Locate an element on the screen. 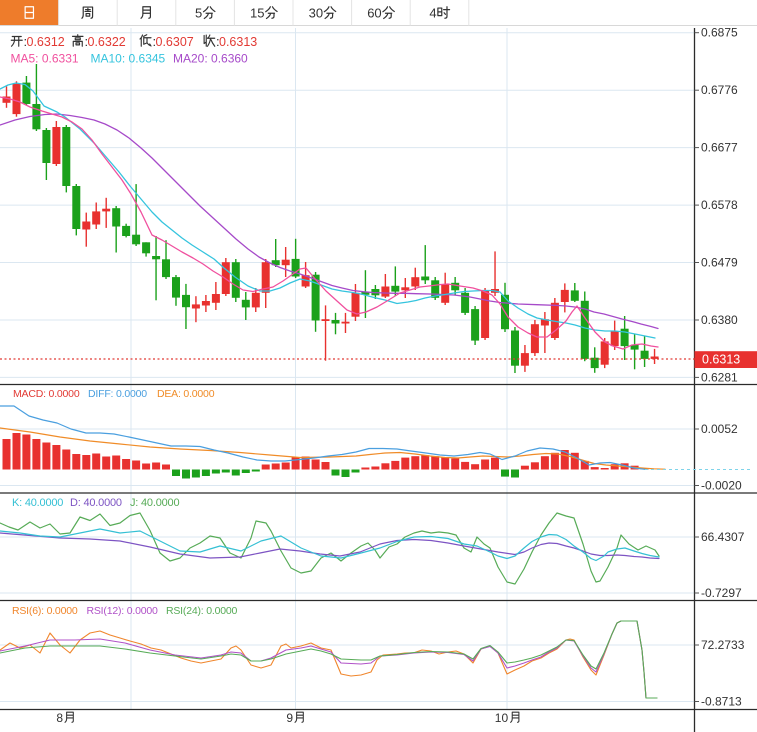  svg-text: 0.0052 is located at coordinates (719, 429).